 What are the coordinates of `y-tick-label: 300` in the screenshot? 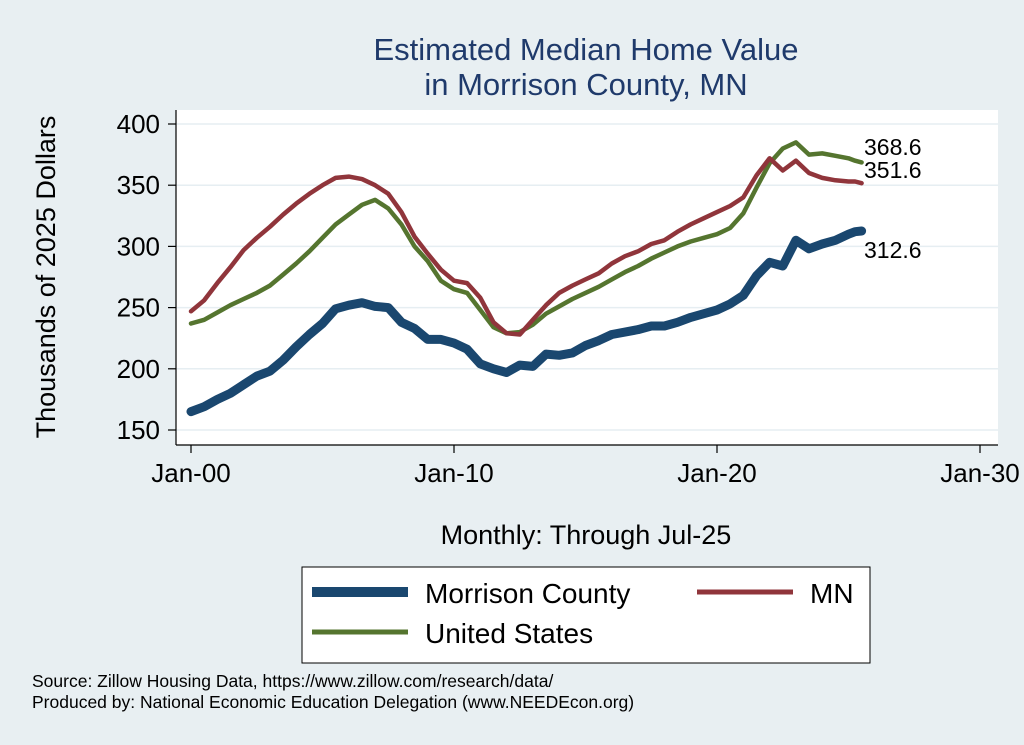 It's located at (138, 246).